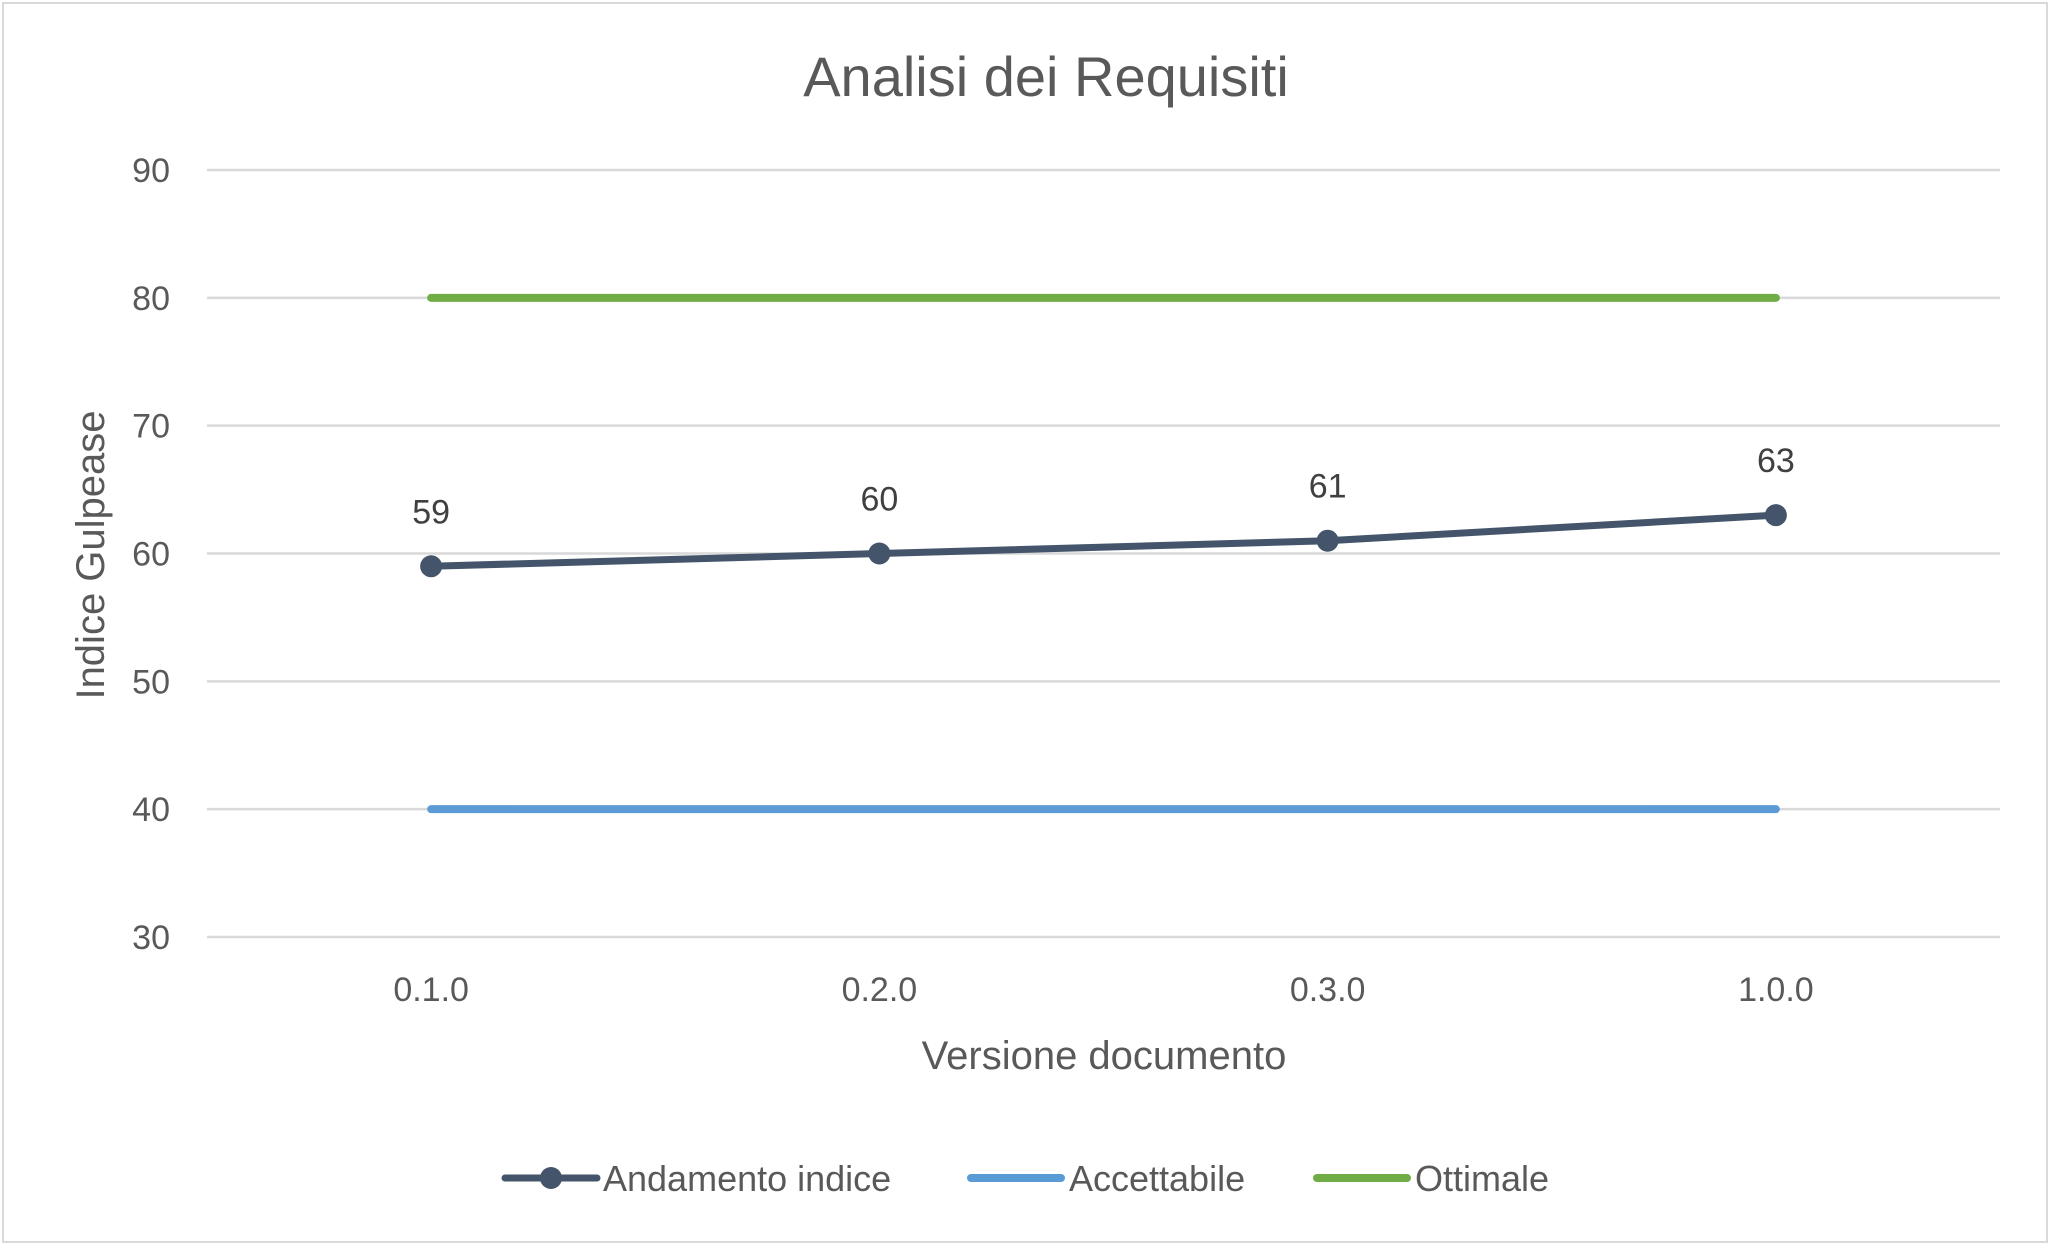 The width and height of the screenshot is (2052, 1247). What do you see at coordinates (1776, 461) in the screenshot?
I see `data-label: 63` at bounding box center [1776, 461].